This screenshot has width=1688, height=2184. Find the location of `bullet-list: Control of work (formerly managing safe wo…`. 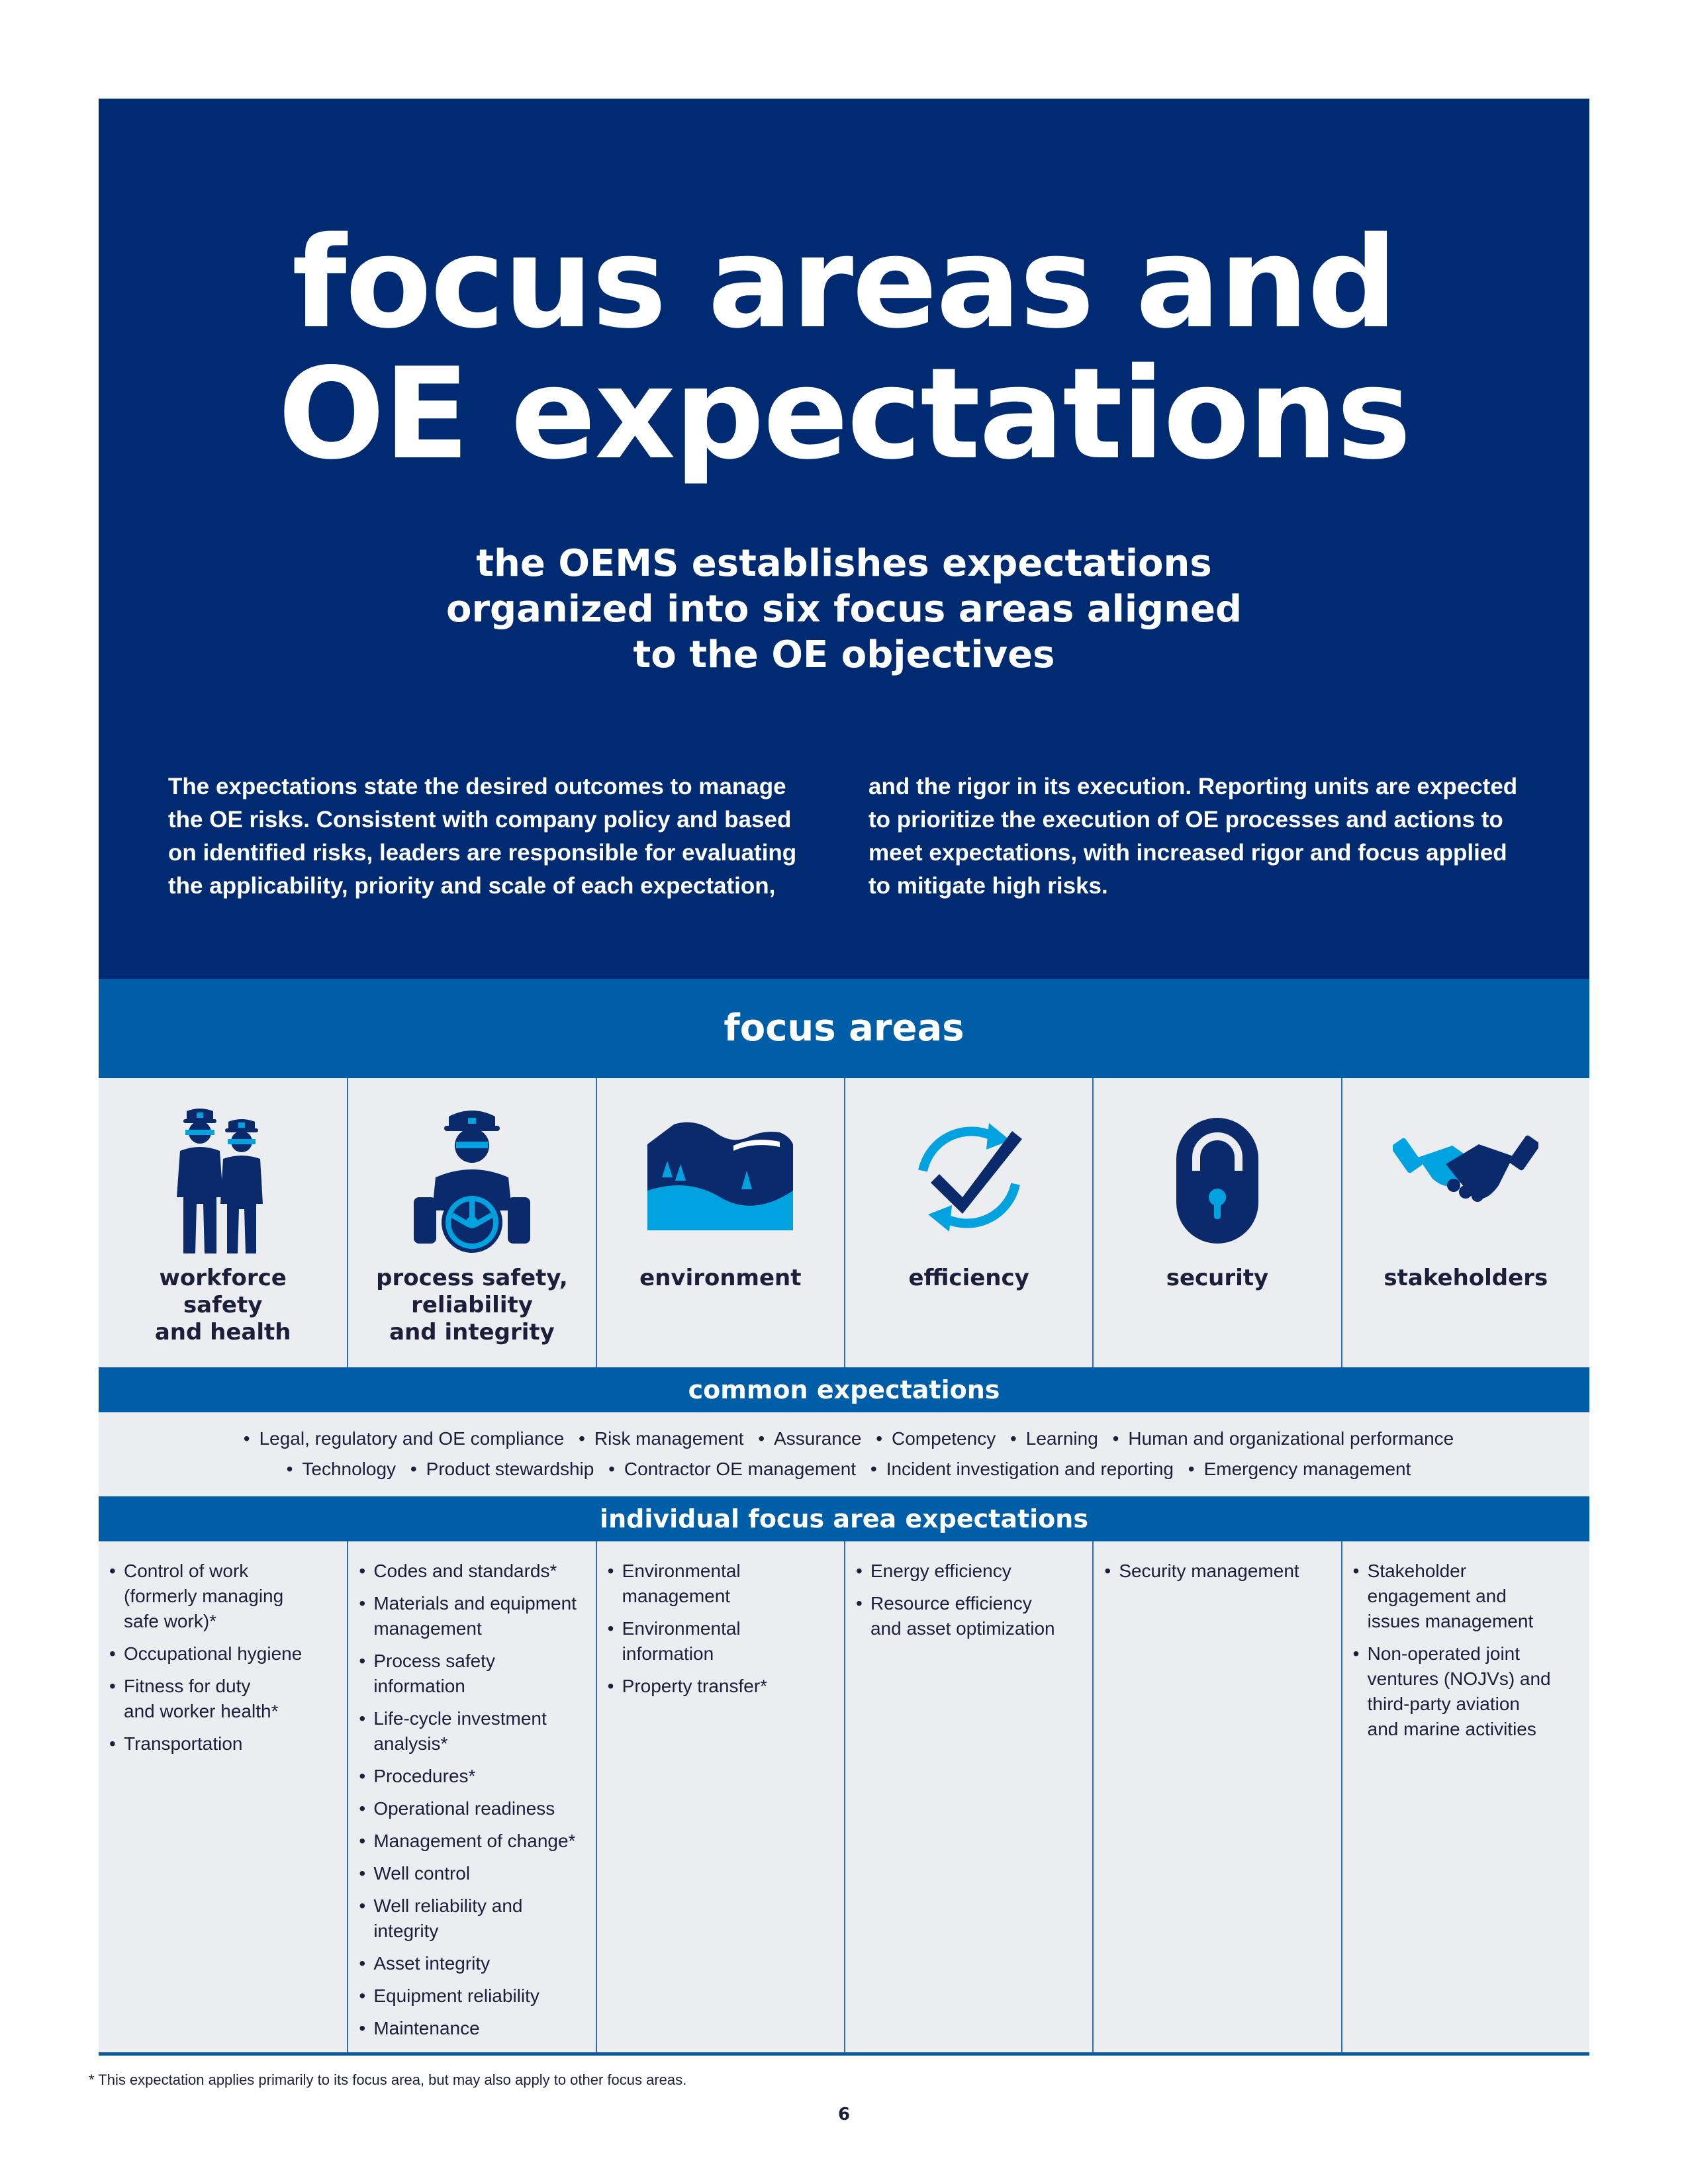

bullet-list: Control of work (formerly managing safe wo… is located at coordinates (223, 1649).